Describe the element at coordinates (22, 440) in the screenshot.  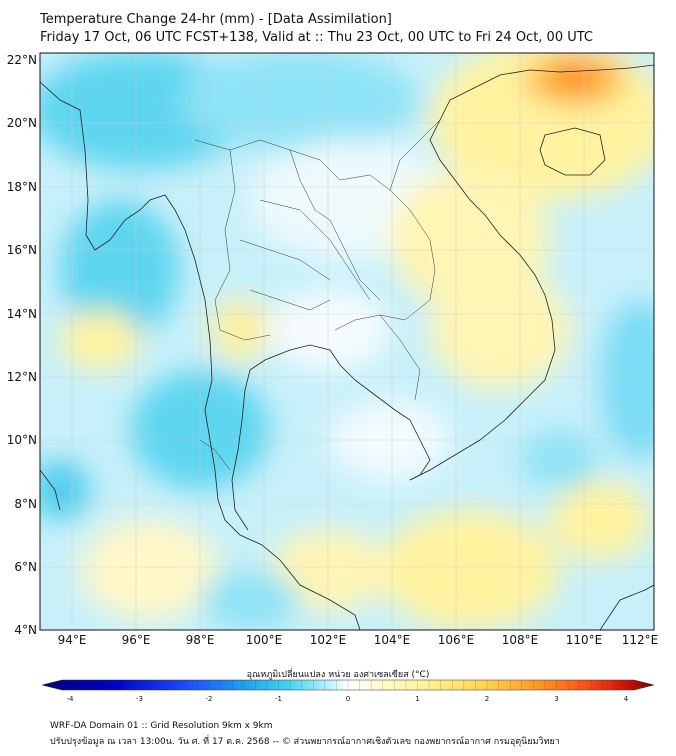
I see `lat-label: 10°N` at that location.